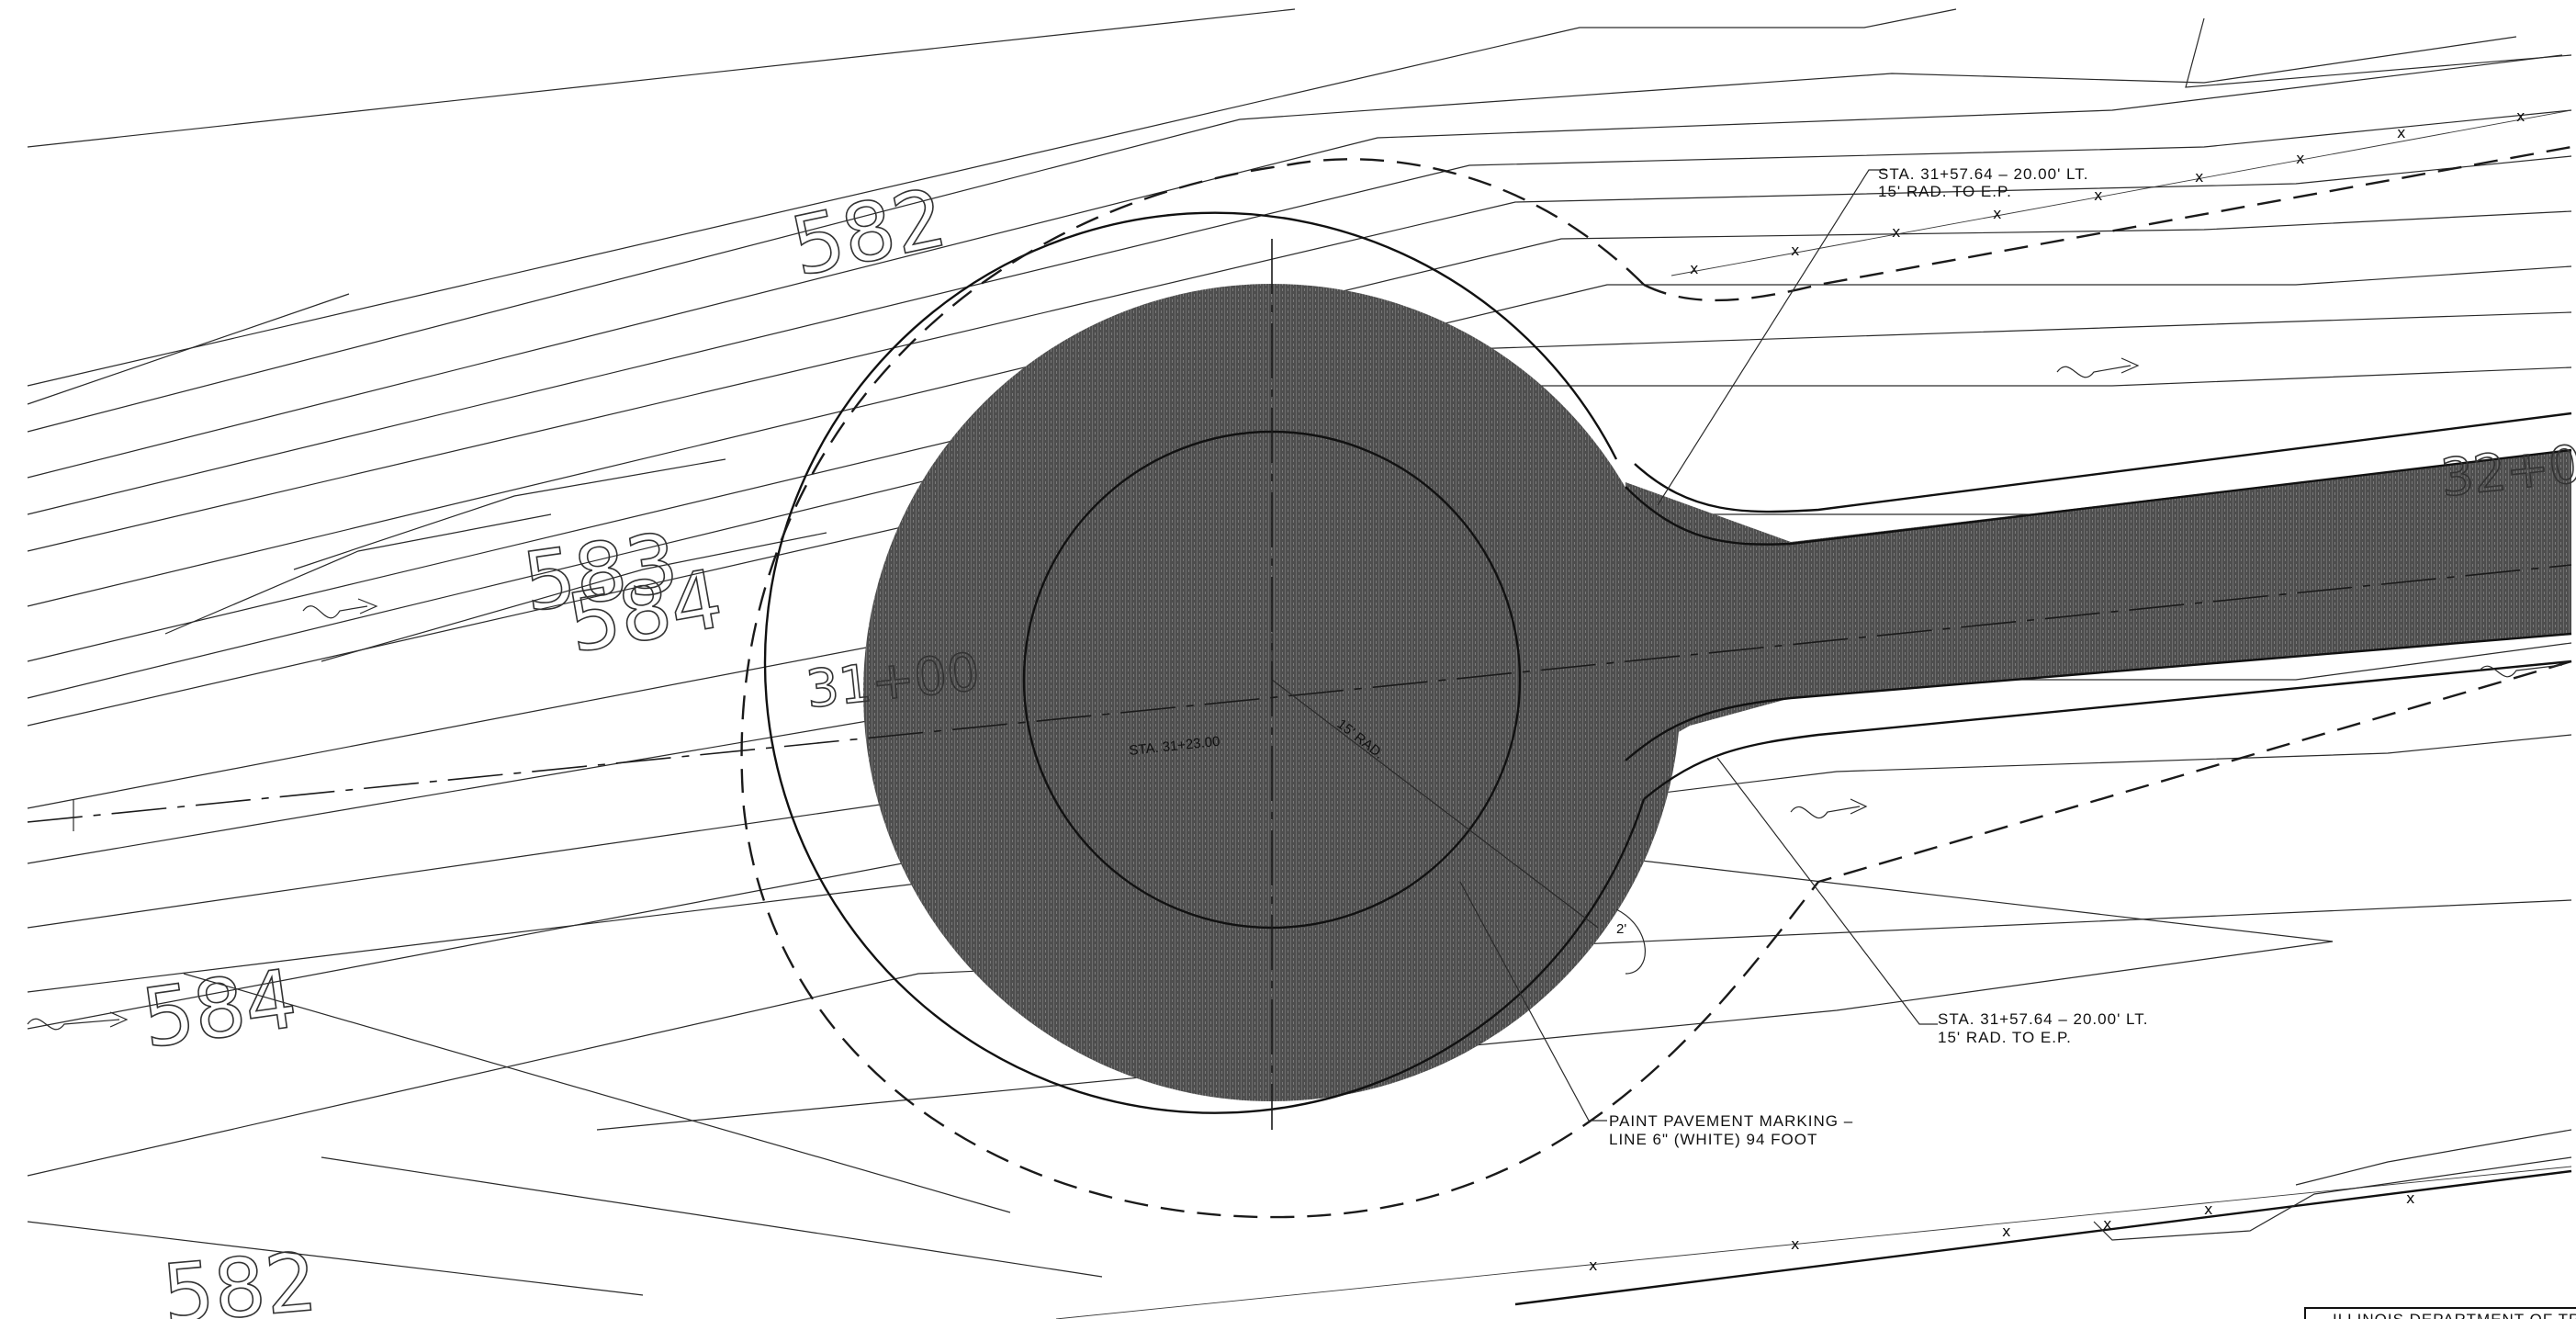 The image size is (2576, 1319). What do you see at coordinates (868, 232) in the screenshot?
I see `contour-label-582-upper: 582` at bounding box center [868, 232].